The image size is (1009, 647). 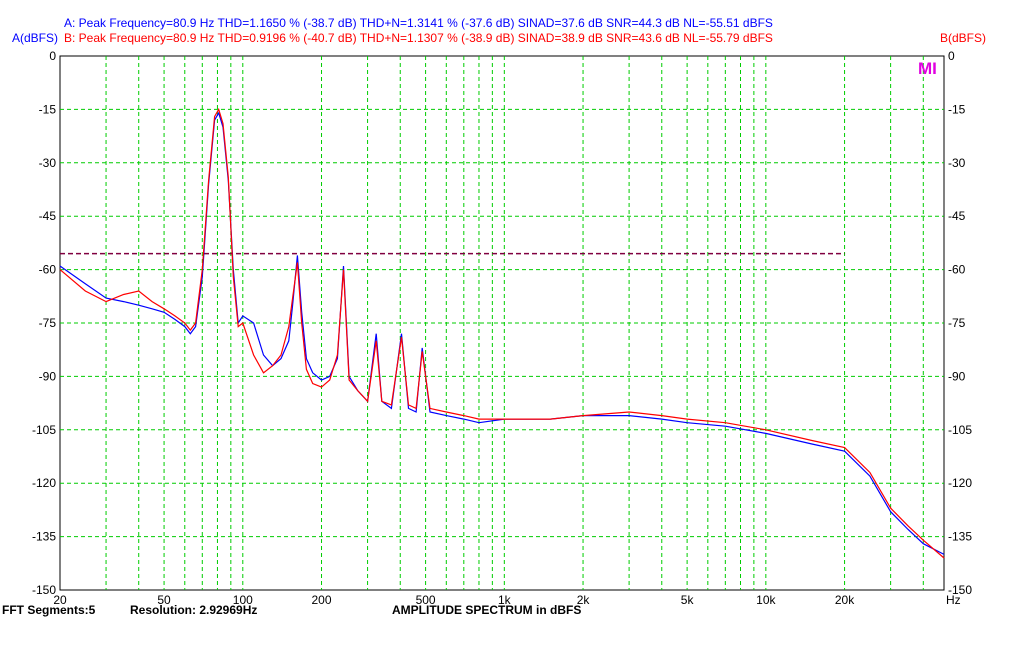 What do you see at coordinates (48, 109) in the screenshot?
I see `y-tick-label-left: -15` at bounding box center [48, 109].